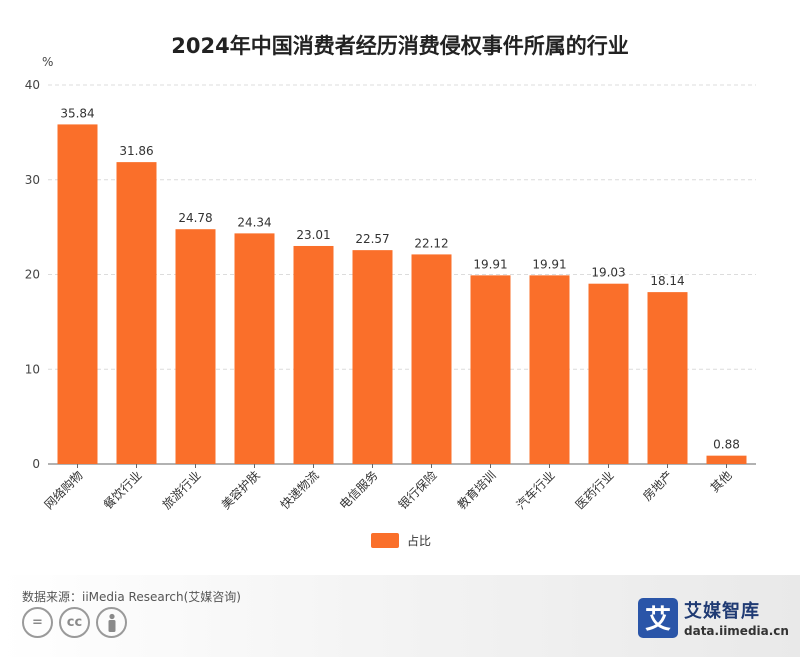  Describe the element at coordinates (47, 62) in the screenshot. I see `y-axis-unit: %` at that location.